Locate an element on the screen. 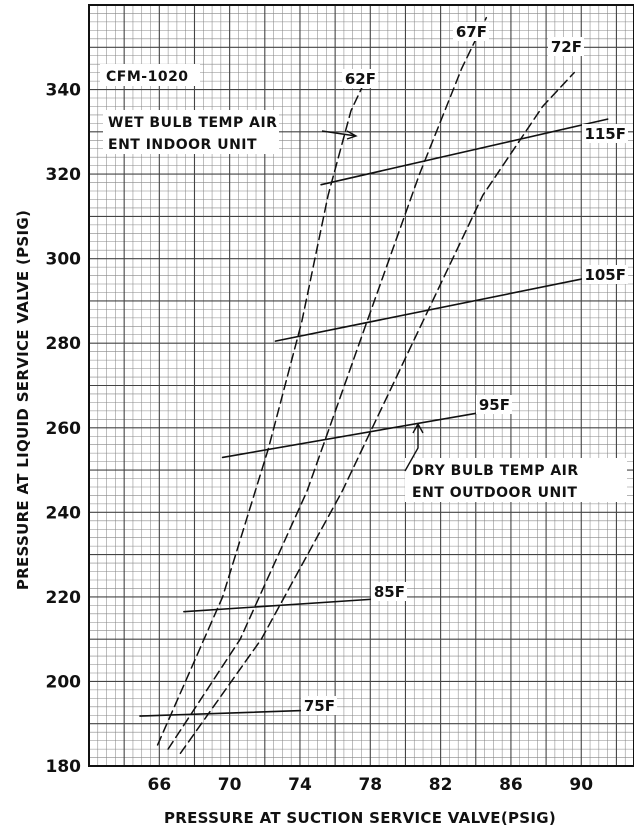 The height and width of the screenshot is (827, 634). series-label-67f: 67F is located at coordinates (471, 32).